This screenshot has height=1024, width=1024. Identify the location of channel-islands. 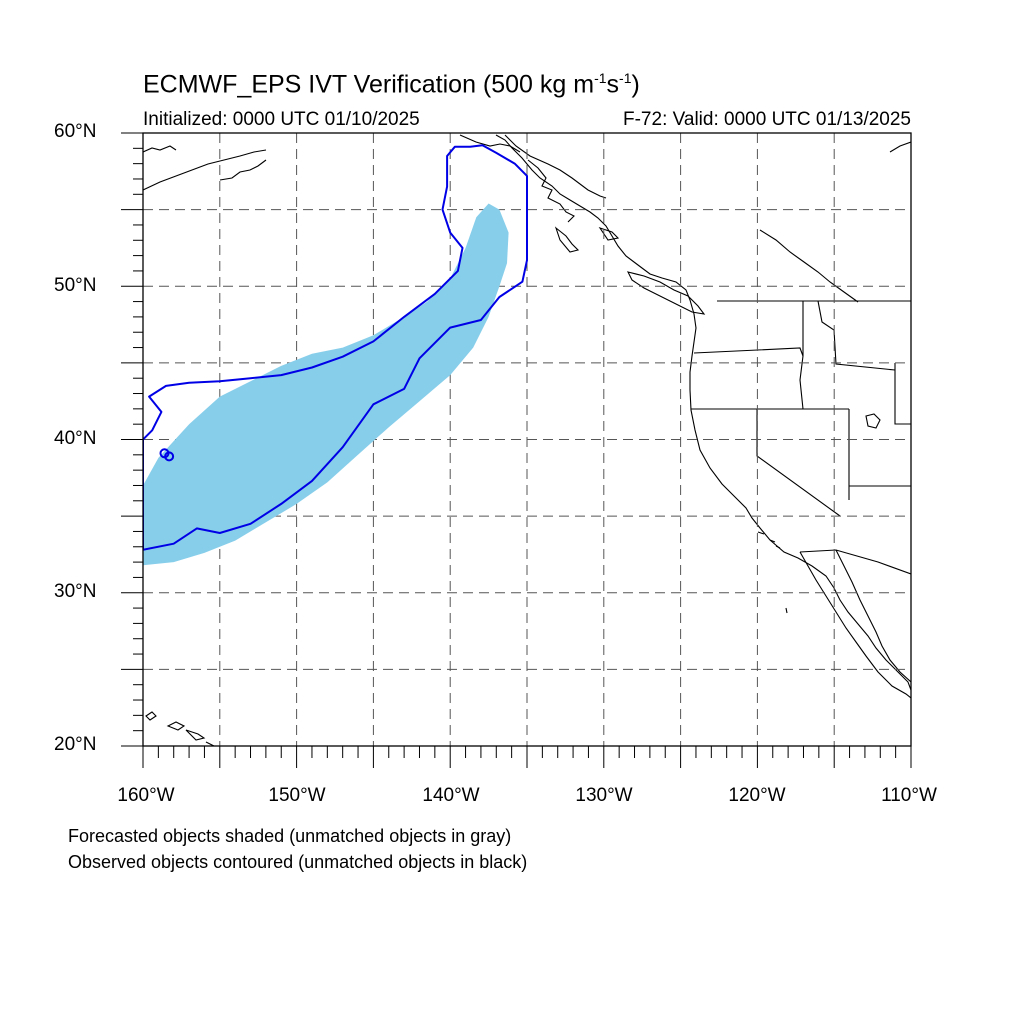
(769, 540).